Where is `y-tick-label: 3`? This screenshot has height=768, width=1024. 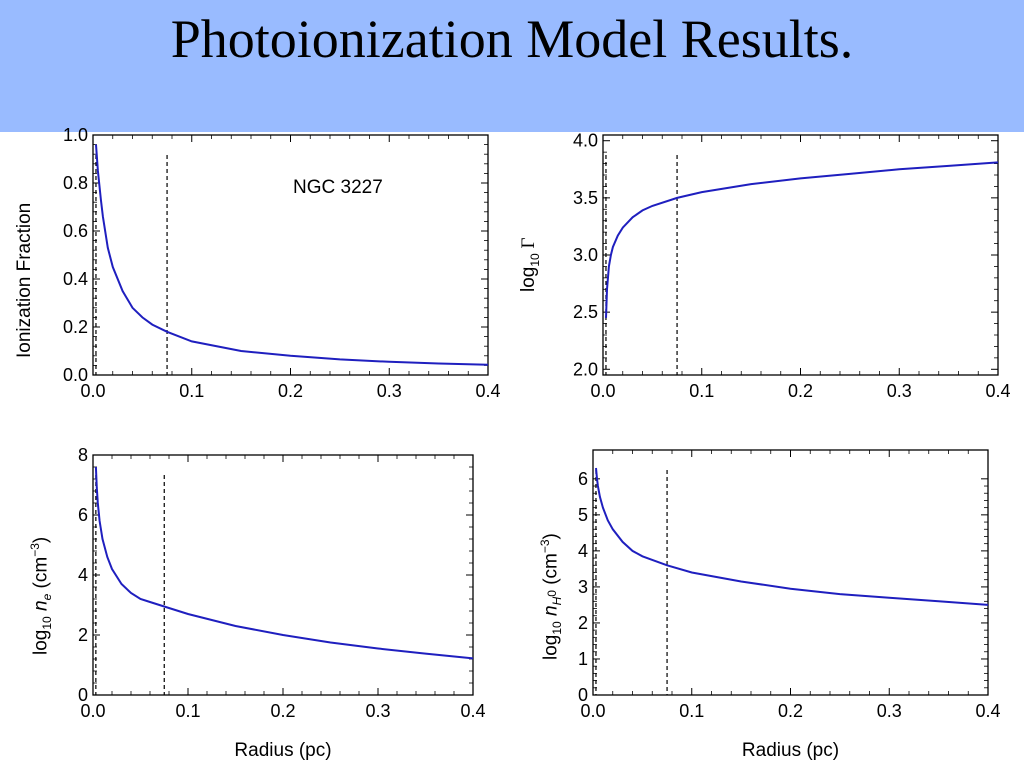
y-tick-label: 3 is located at coordinates (583, 587).